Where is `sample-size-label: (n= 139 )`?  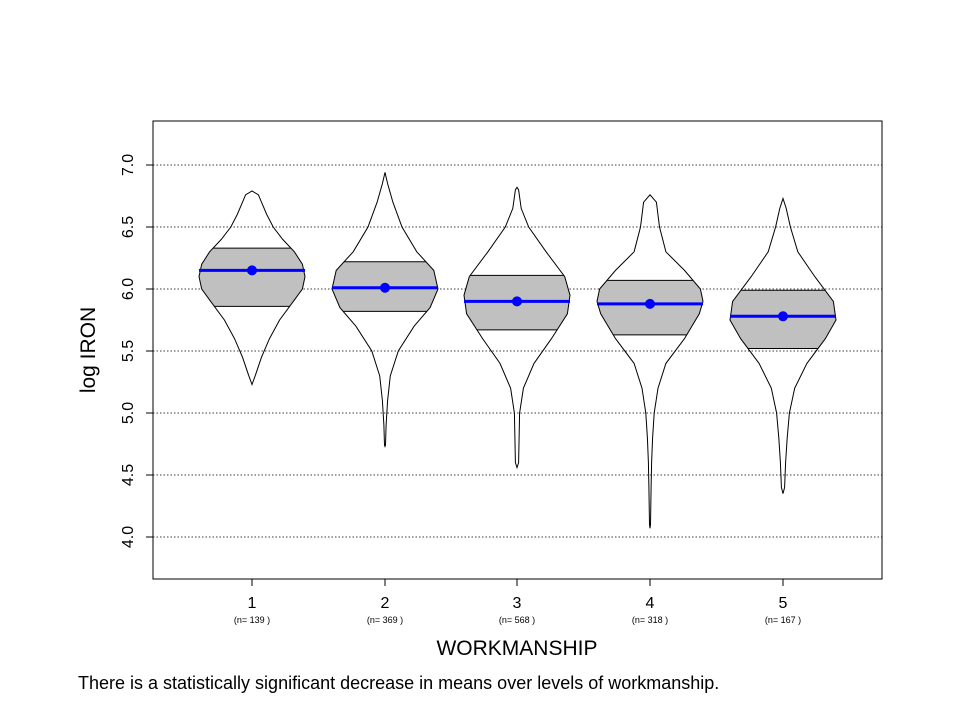
sample-size-label: (n= 139 ) is located at coordinates (252, 620).